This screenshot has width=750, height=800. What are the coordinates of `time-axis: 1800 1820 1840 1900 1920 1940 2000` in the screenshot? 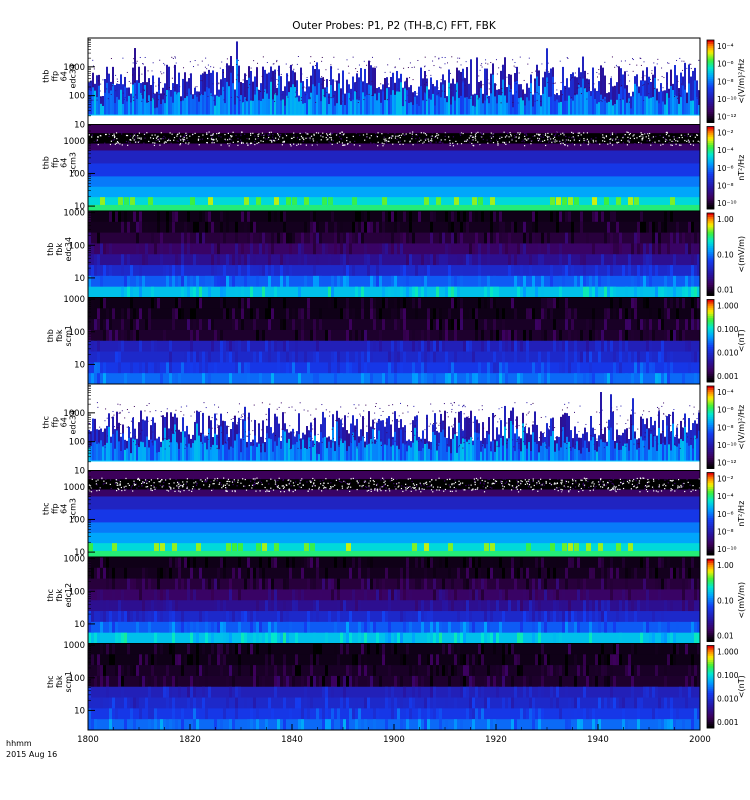 It's located at (394, 734).